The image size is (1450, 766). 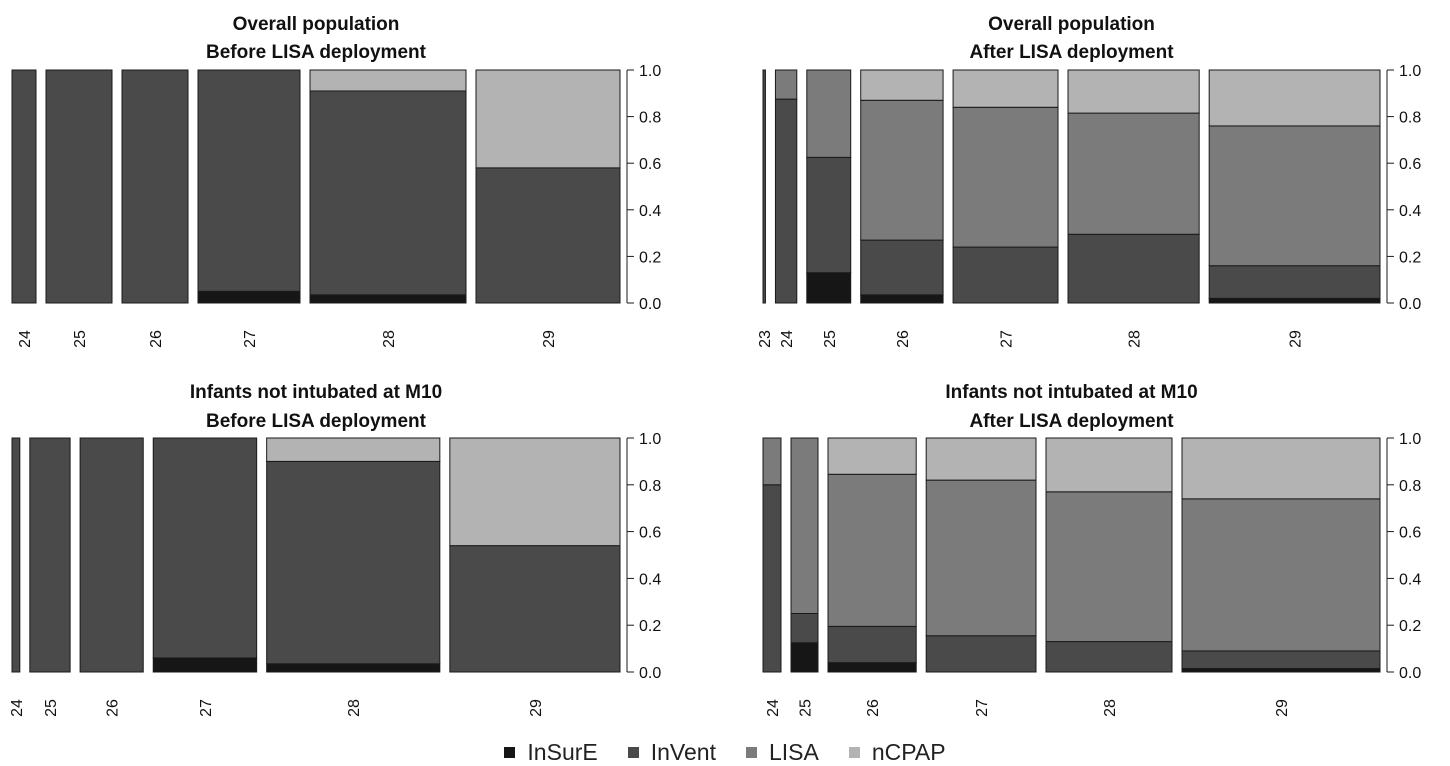 What do you see at coordinates (316, 392) in the screenshot?
I see `panel-3-title: Infants not intubated at M10` at bounding box center [316, 392].